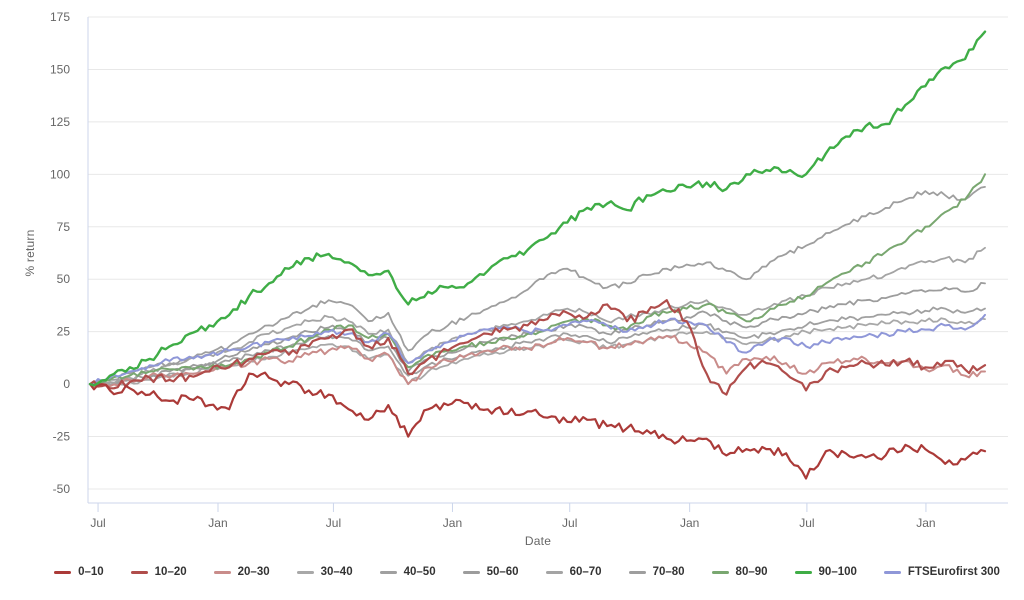  I want to click on y-tick-label: 0, so click(66, 384).